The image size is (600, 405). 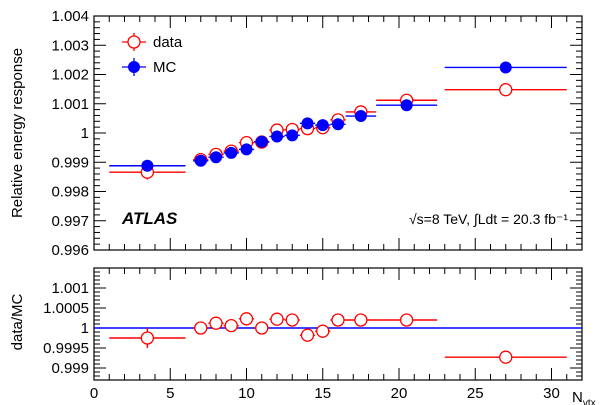 I want to click on x-tick-label: 30, so click(x=551, y=393).